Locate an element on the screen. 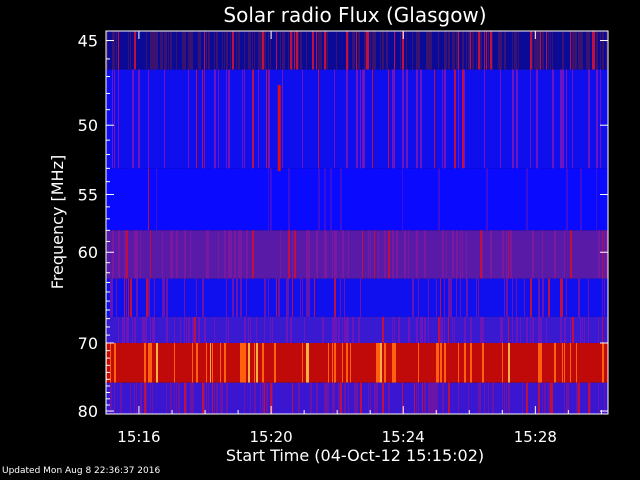 This screenshot has height=480, width=640. band-background is located at coordinates (357, 199).